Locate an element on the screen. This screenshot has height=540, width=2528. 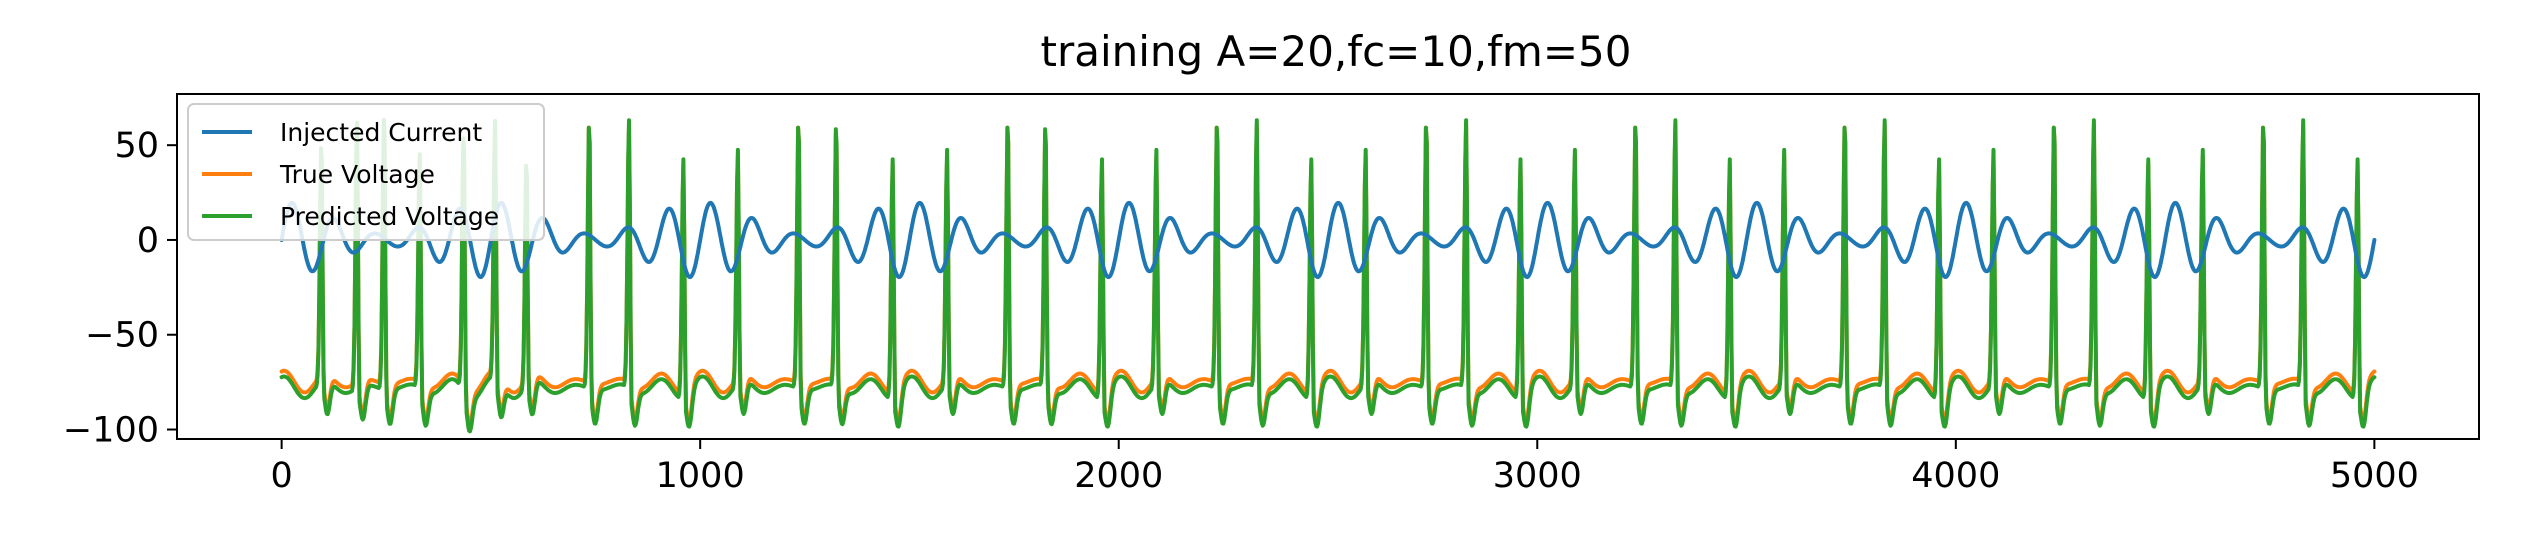
y-tick-label: −100 is located at coordinates (111, 431).